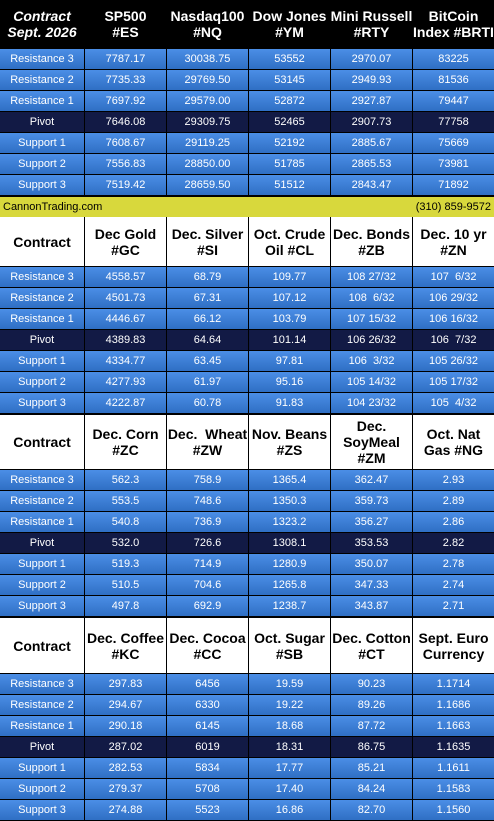 This screenshot has width=494, height=821. What do you see at coordinates (453, 705) in the screenshot?
I see `value-cell: 1.1686` at bounding box center [453, 705].